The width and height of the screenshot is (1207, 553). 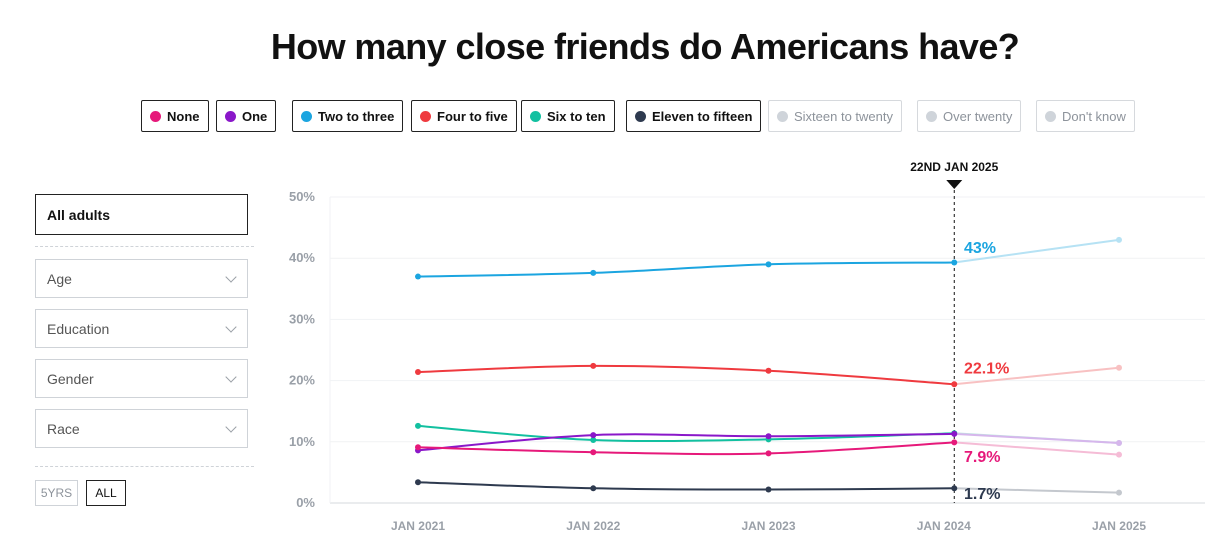 What do you see at coordinates (302, 441) in the screenshot?
I see `y-tick-label: 10%` at bounding box center [302, 441].